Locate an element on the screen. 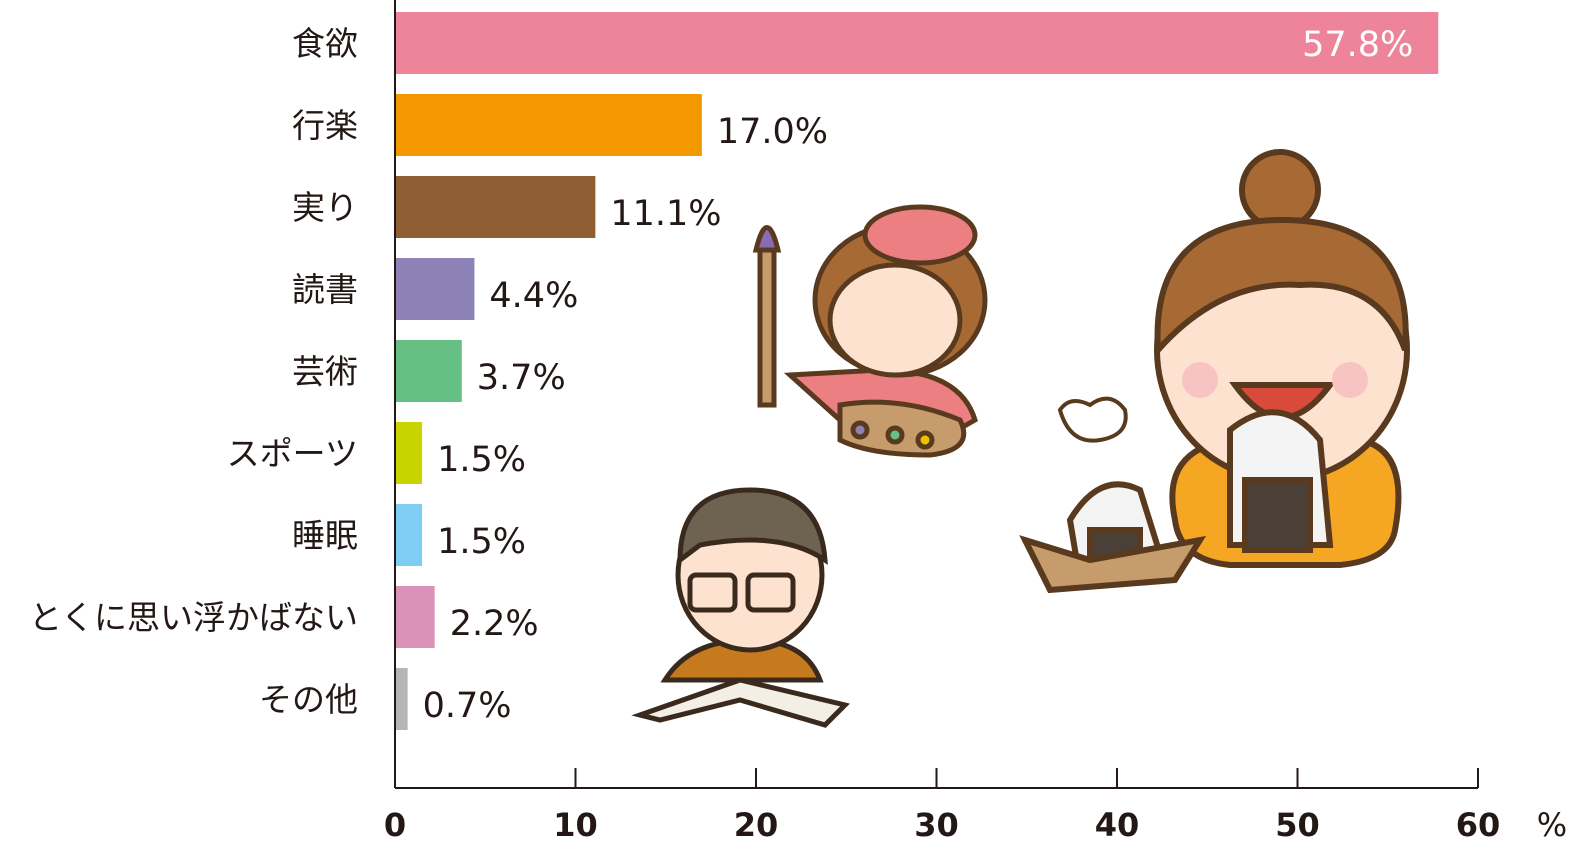 This screenshot has width=1574, height=854. girl-eating-onigiri-illustration is located at coordinates (1214, 371).